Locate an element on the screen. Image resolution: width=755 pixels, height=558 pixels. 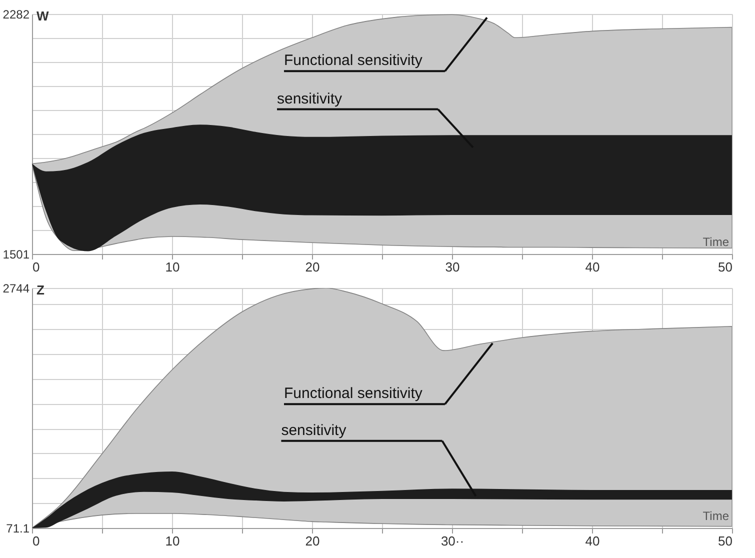
y-axis-title: W is located at coordinates (43, 16).